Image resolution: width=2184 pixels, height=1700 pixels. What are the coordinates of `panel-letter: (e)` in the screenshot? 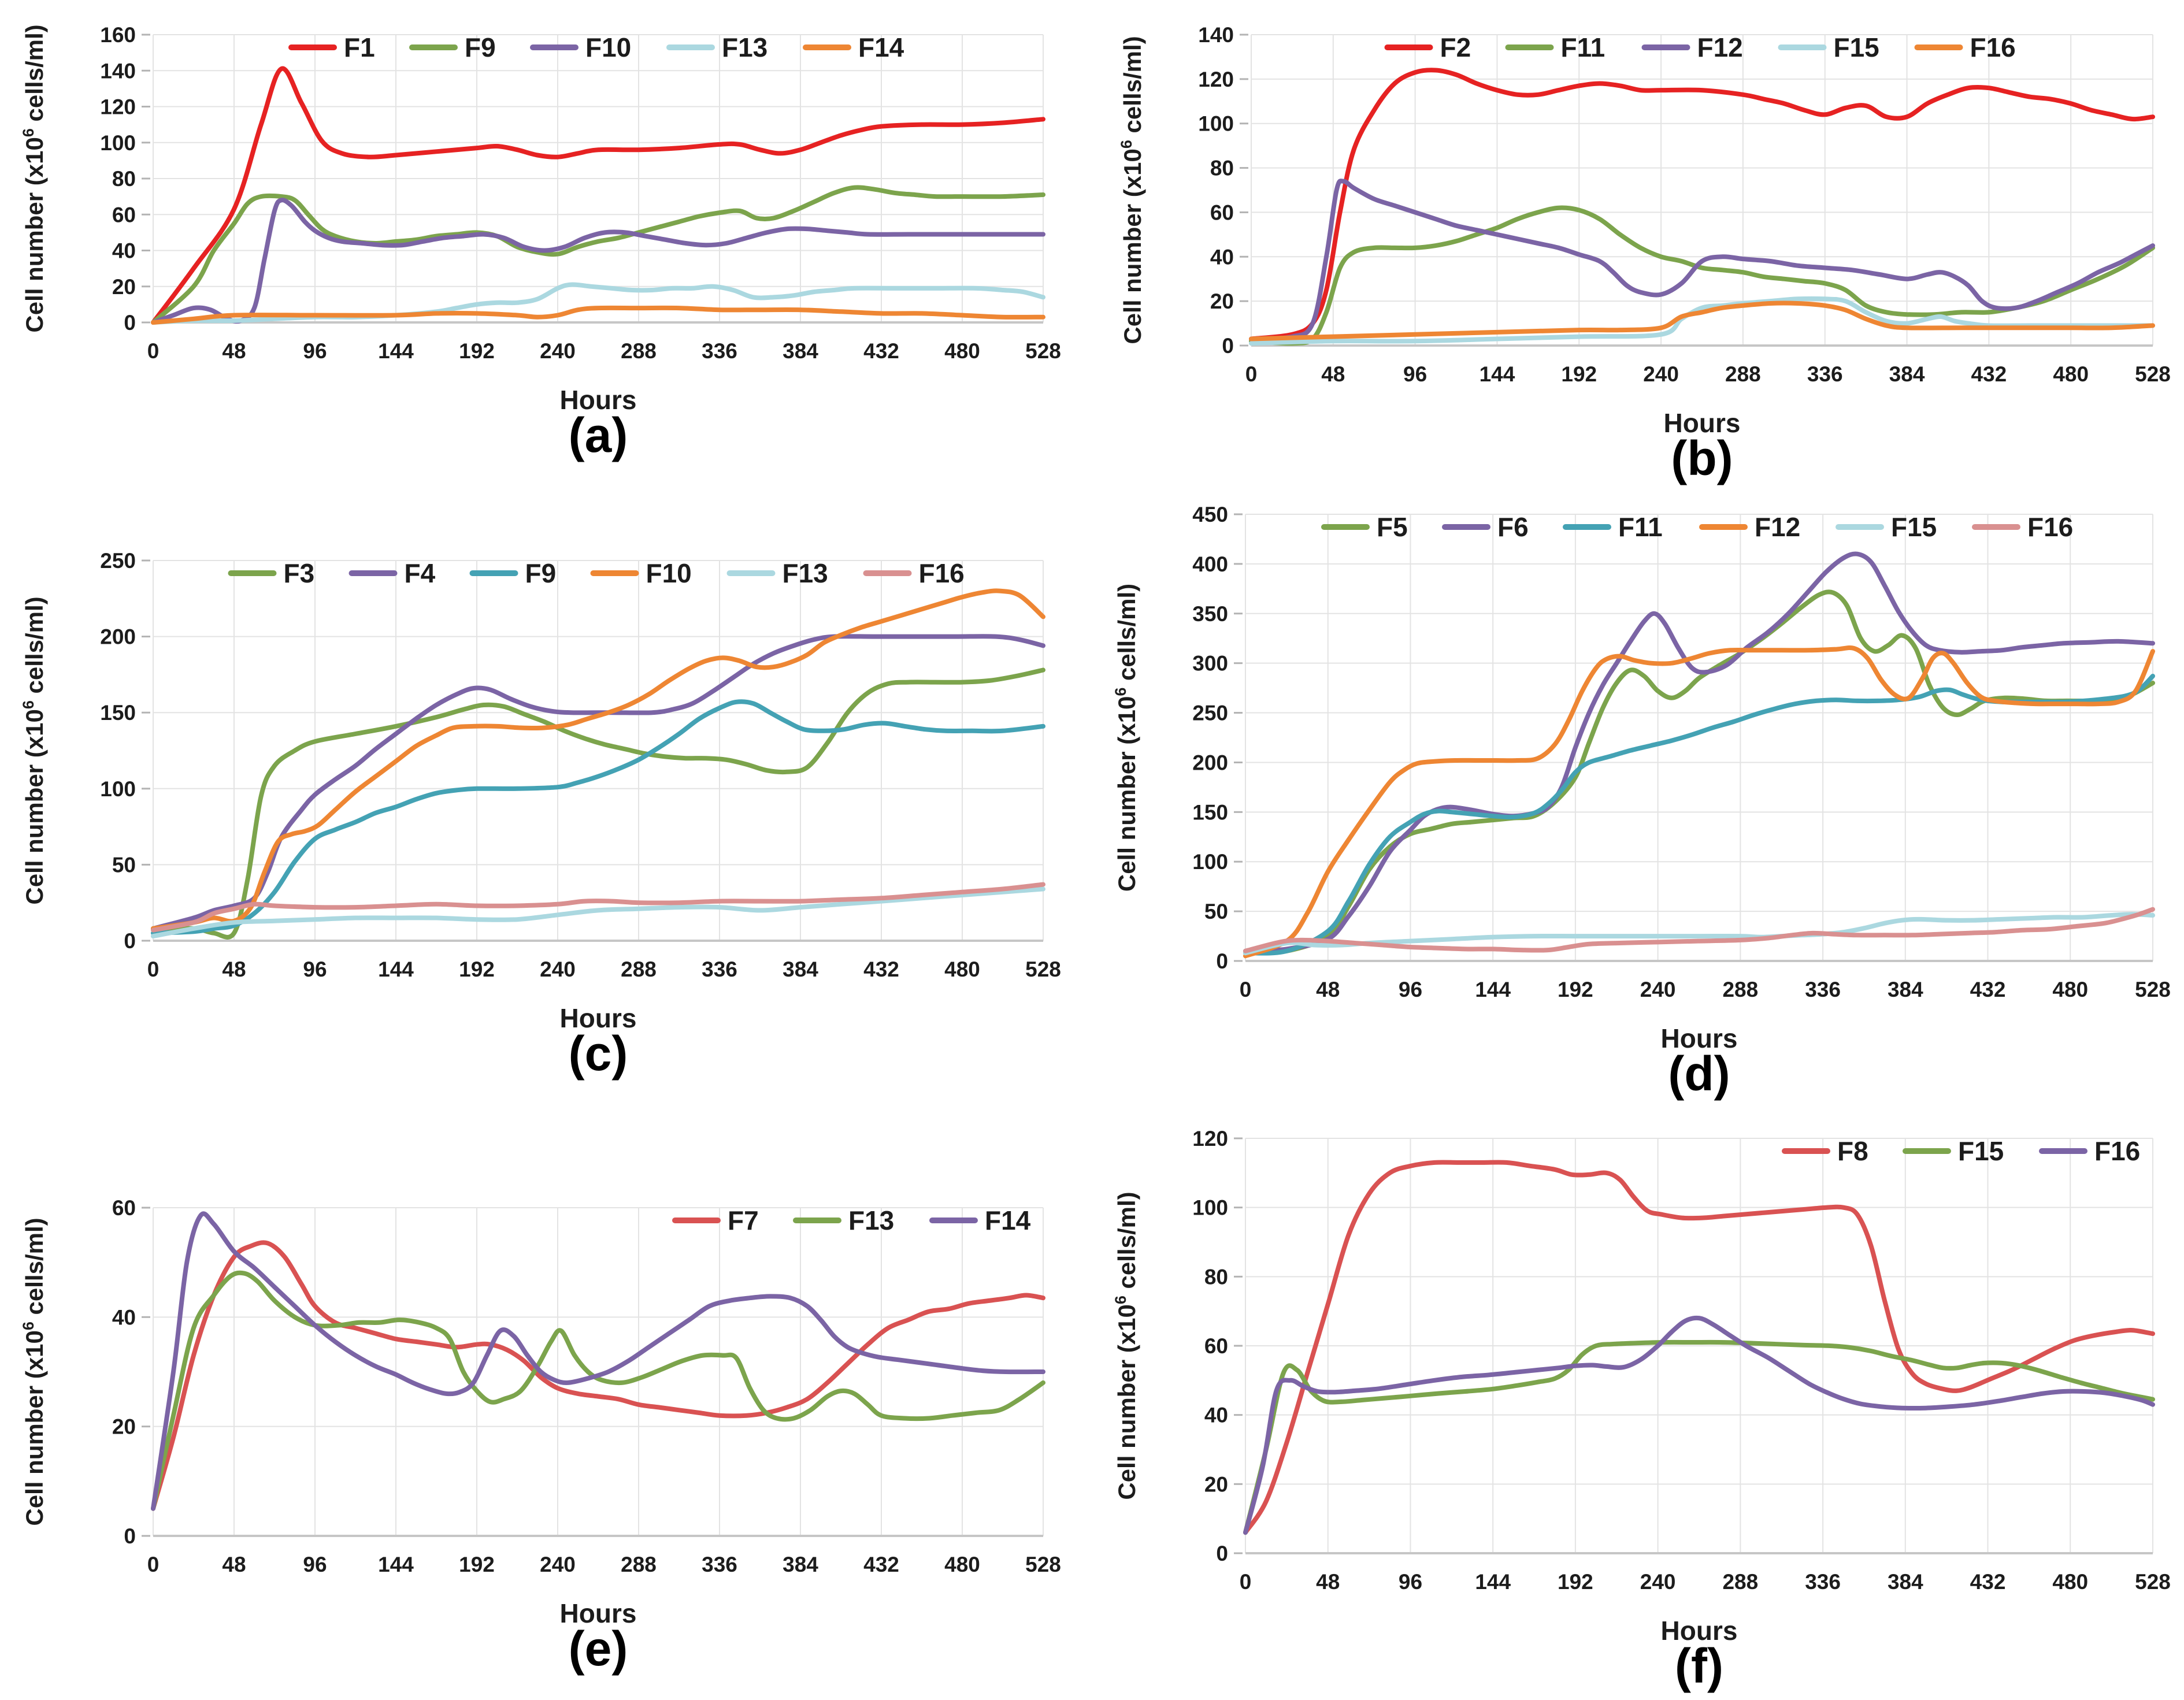 It's located at (598, 1648).